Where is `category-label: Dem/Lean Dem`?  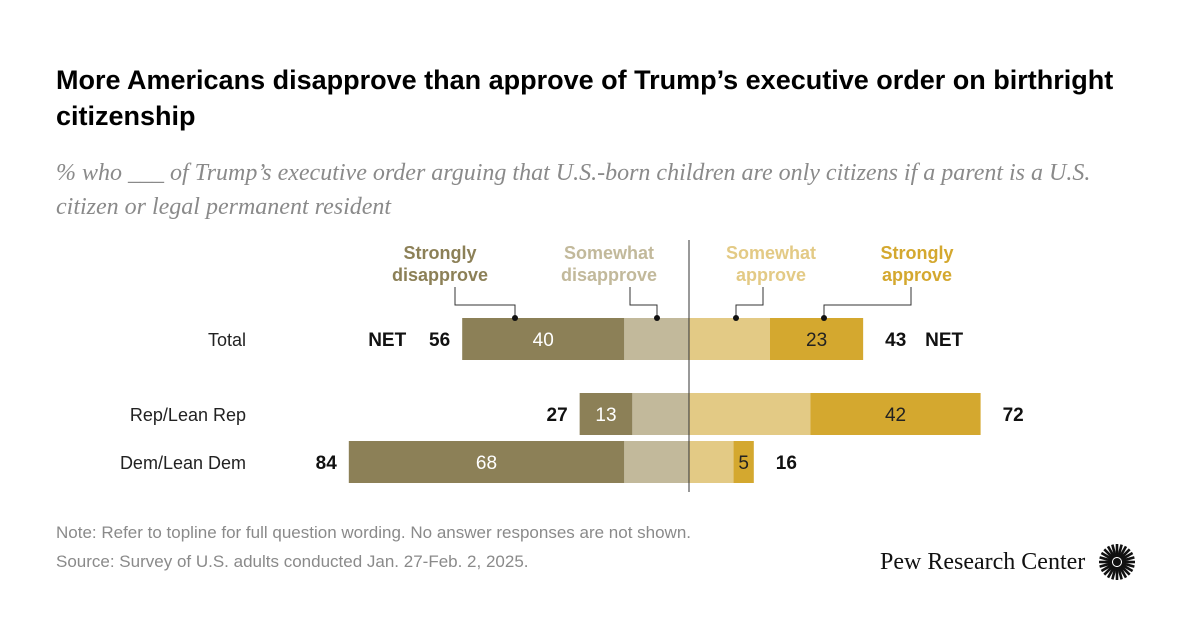 category-label: Dem/Lean Dem is located at coordinates (183, 463).